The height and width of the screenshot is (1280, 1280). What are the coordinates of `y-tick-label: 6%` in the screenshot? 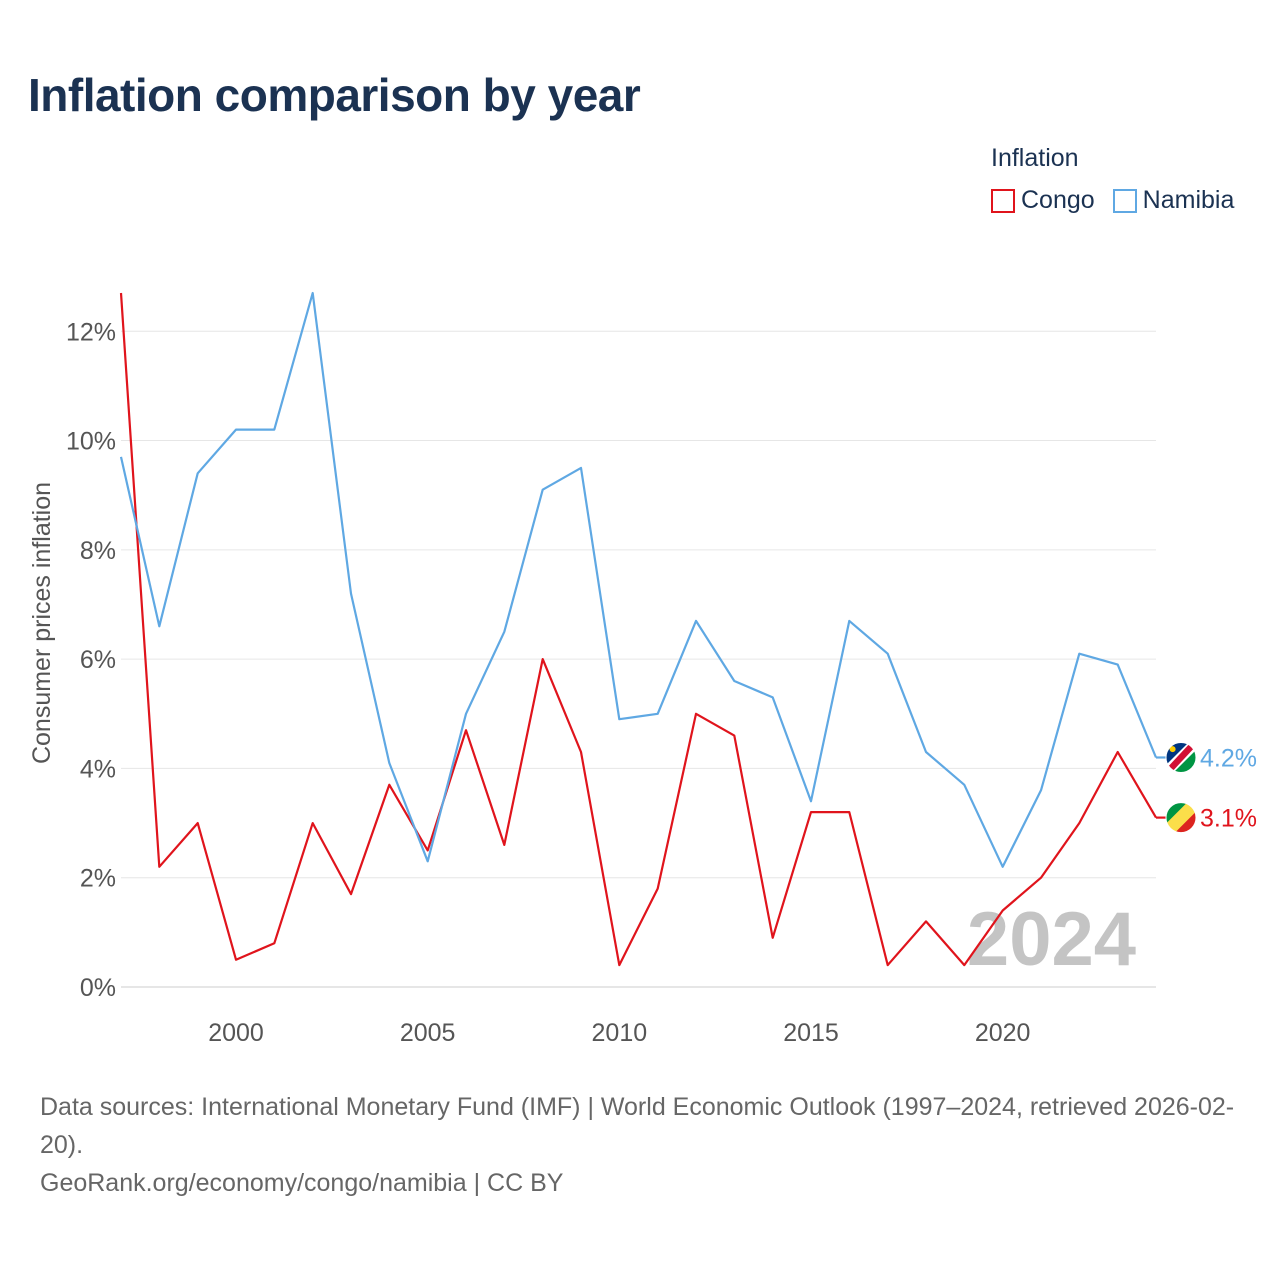 It's located at (98, 660).